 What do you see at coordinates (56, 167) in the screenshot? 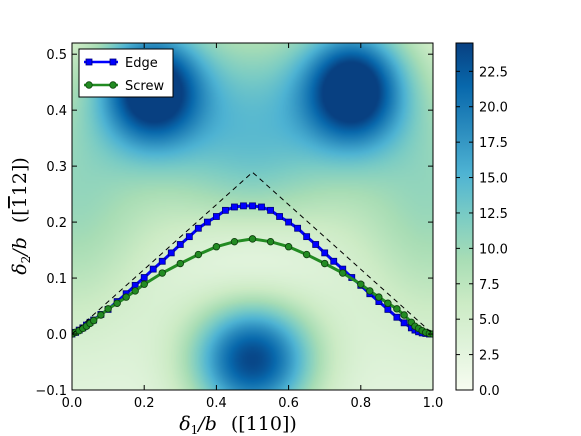
I see `y-tick-label: 0.3` at bounding box center [56, 167].